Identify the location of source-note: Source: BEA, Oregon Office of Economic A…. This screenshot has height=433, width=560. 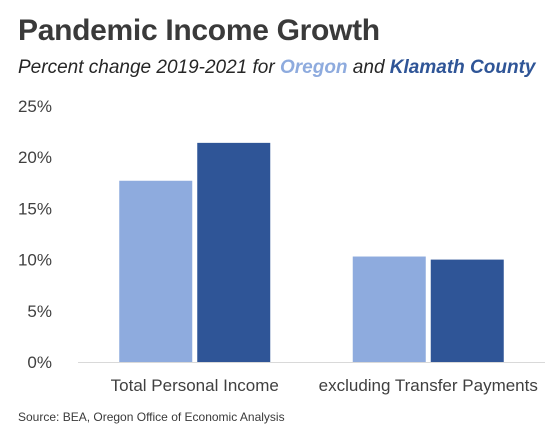
(151, 417).